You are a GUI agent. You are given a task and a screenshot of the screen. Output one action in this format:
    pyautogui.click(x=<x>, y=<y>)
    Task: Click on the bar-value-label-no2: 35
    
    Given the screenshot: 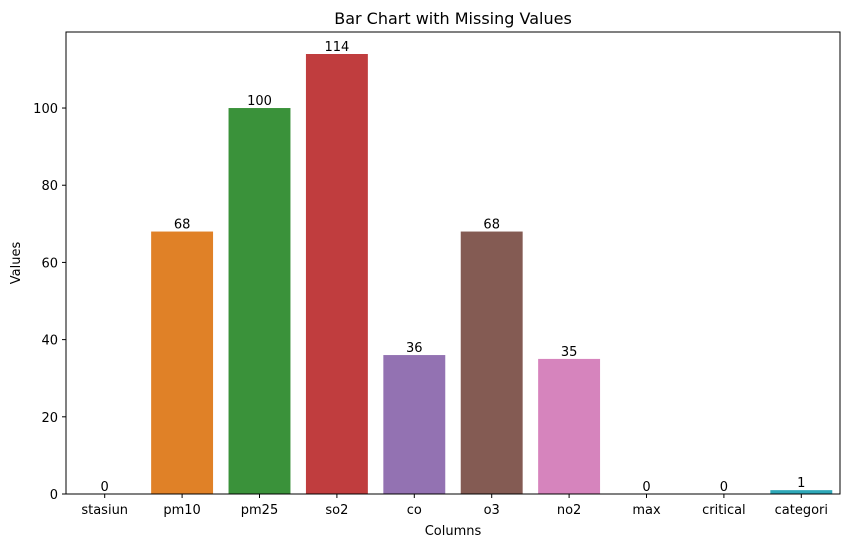 What is the action you would take?
    pyautogui.click(x=569, y=352)
    